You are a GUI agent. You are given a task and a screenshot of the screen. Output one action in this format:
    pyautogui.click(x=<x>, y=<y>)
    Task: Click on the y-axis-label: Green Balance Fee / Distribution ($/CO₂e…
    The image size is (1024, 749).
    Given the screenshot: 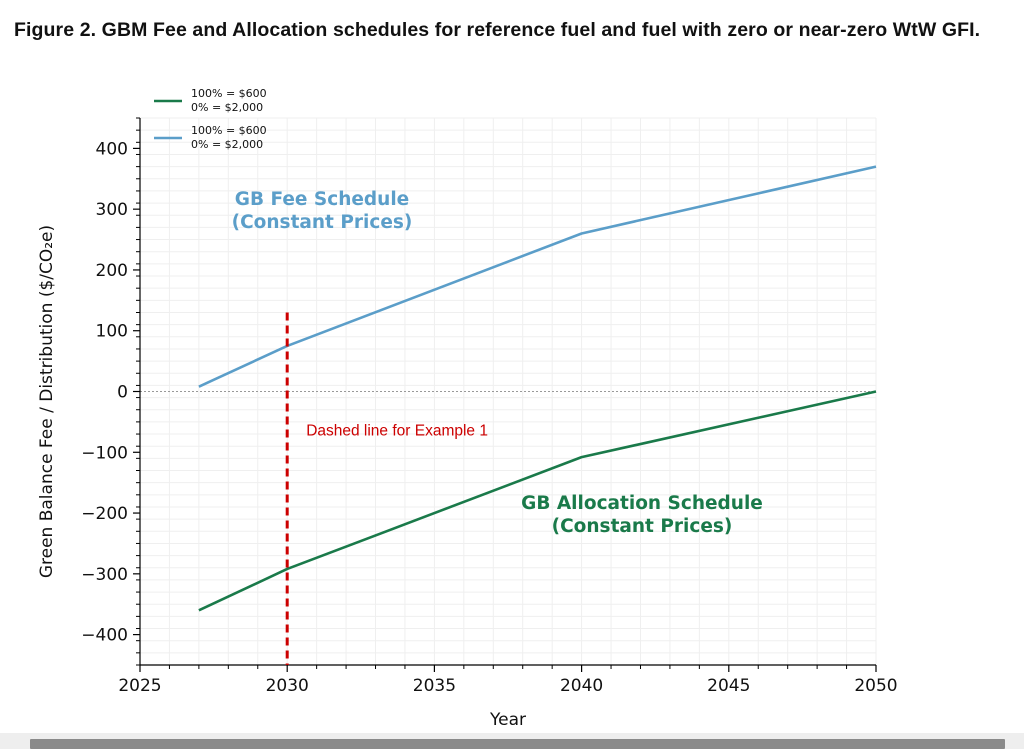 What is the action you would take?
    pyautogui.click(x=47, y=401)
    